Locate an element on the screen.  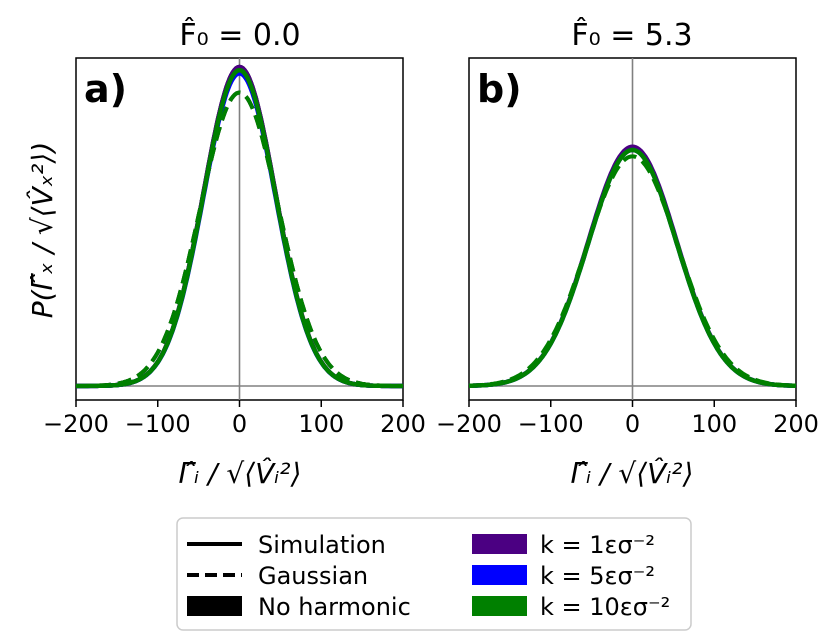
panel-b-title: F̂₀ = 5.3 is located at coordinates (631, 35).